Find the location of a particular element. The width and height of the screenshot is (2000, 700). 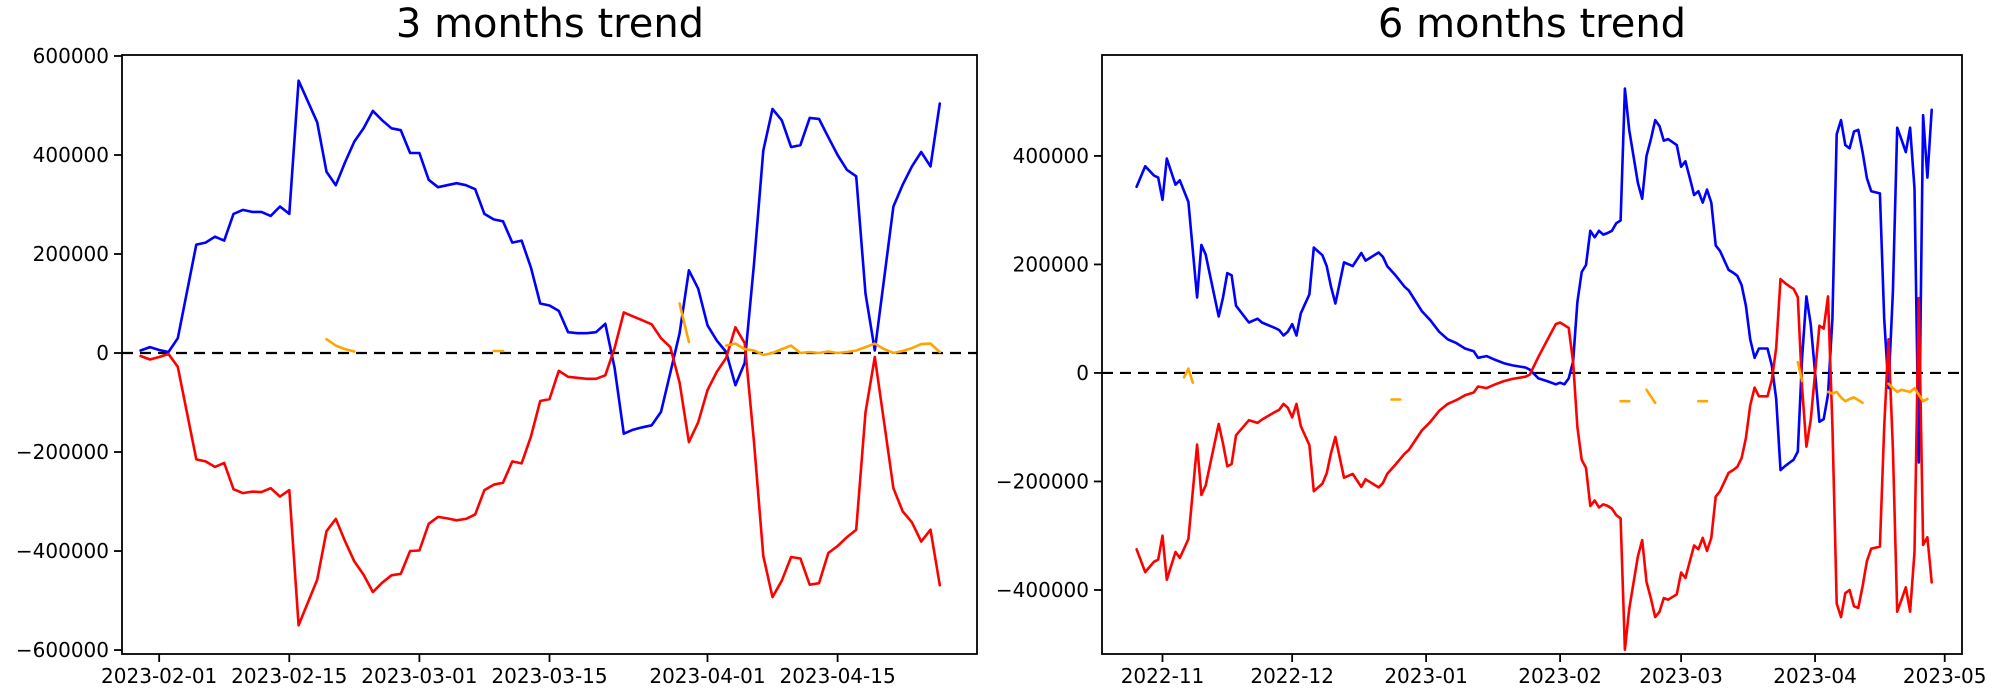

x-tick-label-1: 2022-12 is located at coordinates (1292, 676).